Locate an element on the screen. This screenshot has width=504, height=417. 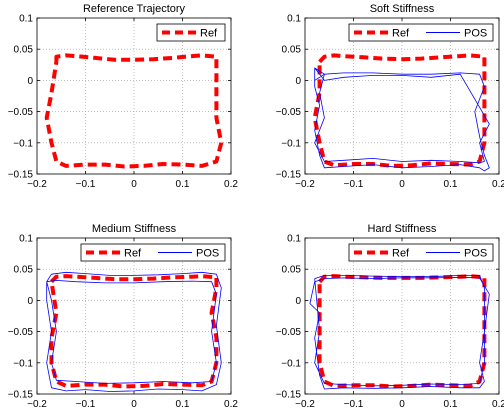
chart-title: Medium Stiffness is located at coordinates (134, 229).